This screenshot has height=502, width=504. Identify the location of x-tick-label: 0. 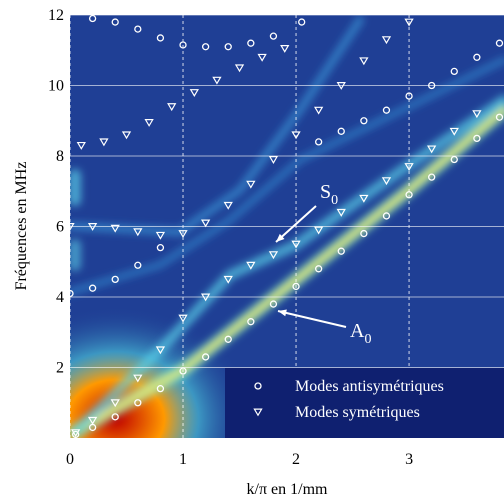
(70, 459).